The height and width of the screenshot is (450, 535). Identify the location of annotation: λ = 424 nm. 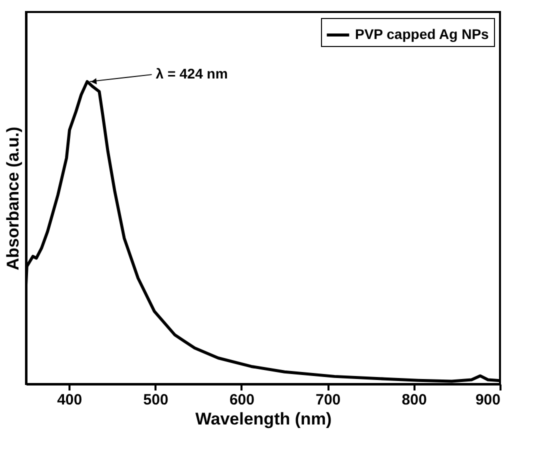
(192, 74).